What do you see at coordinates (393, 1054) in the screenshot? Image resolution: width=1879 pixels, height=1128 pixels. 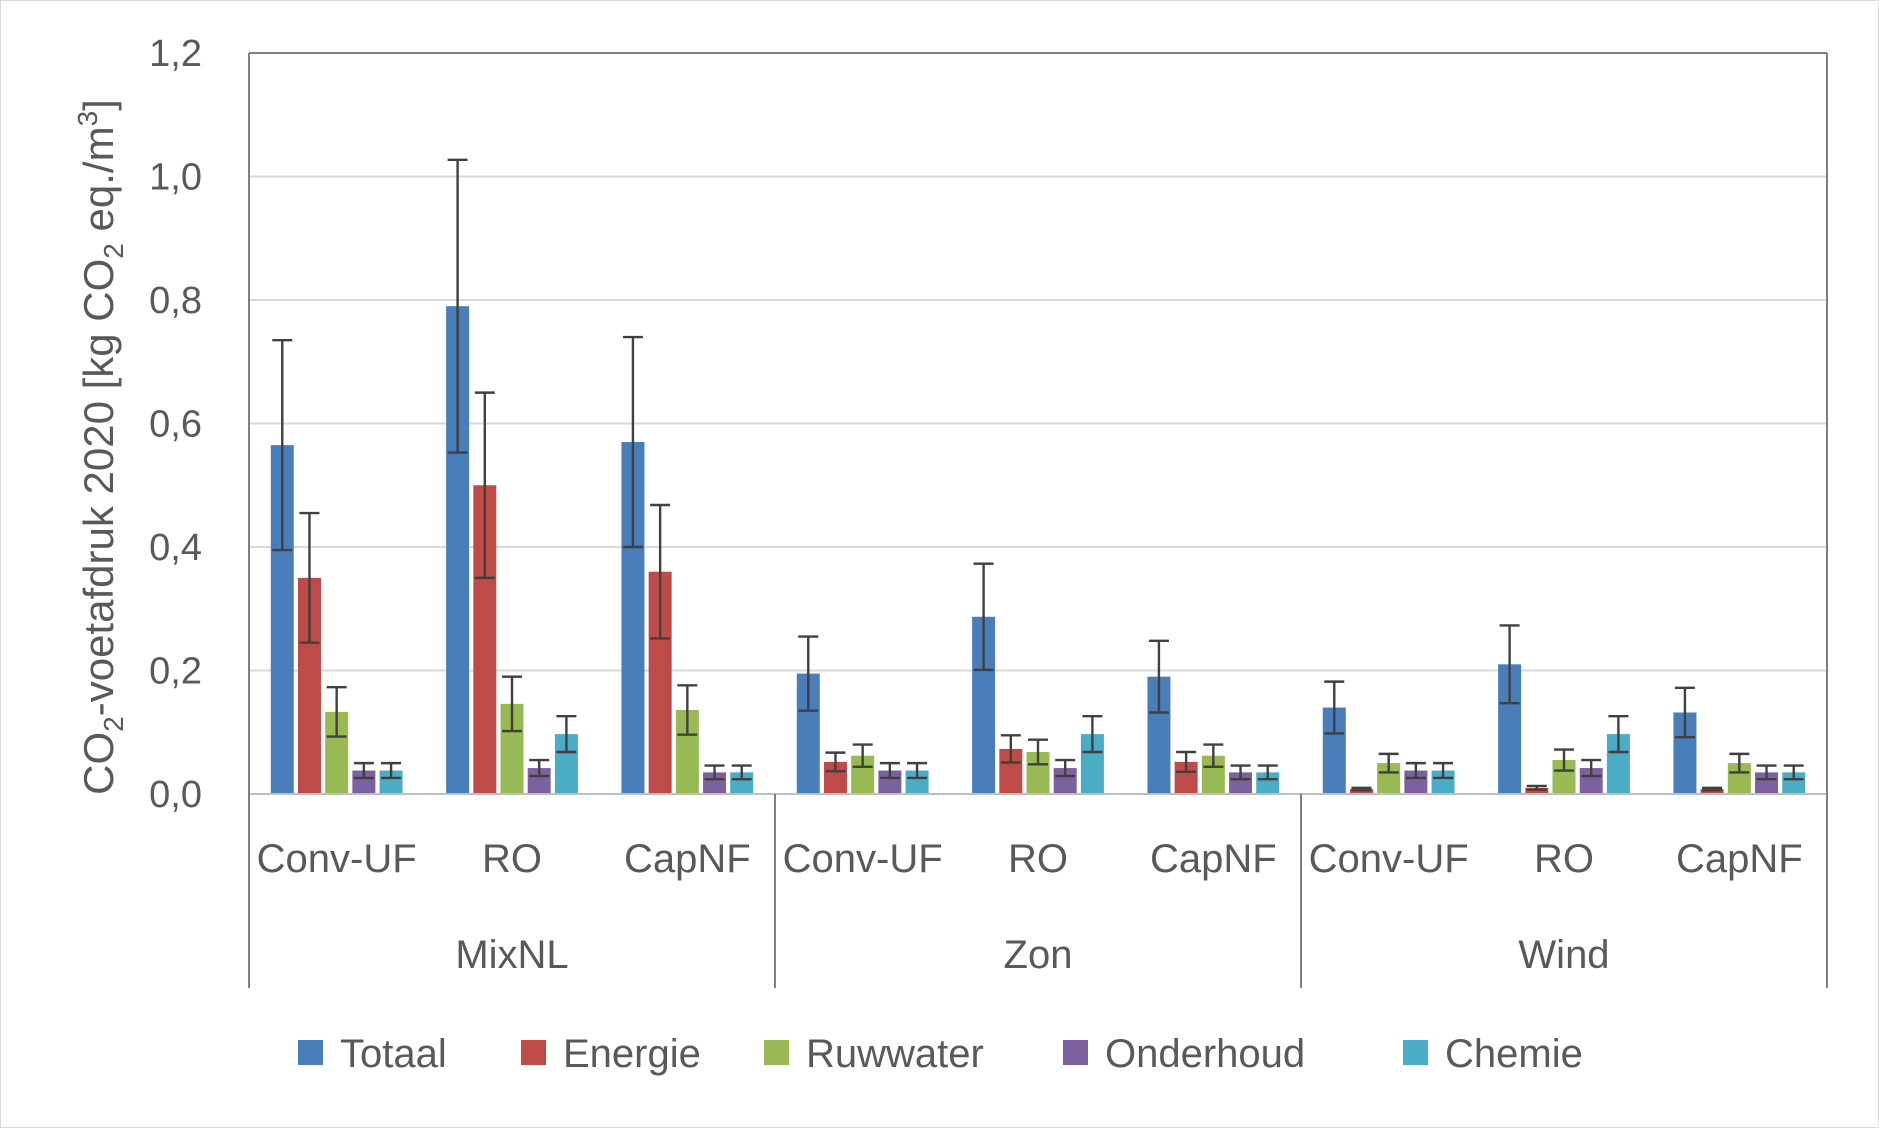 I see `legend-label: Totaal` at bounding box center [393, 1054].